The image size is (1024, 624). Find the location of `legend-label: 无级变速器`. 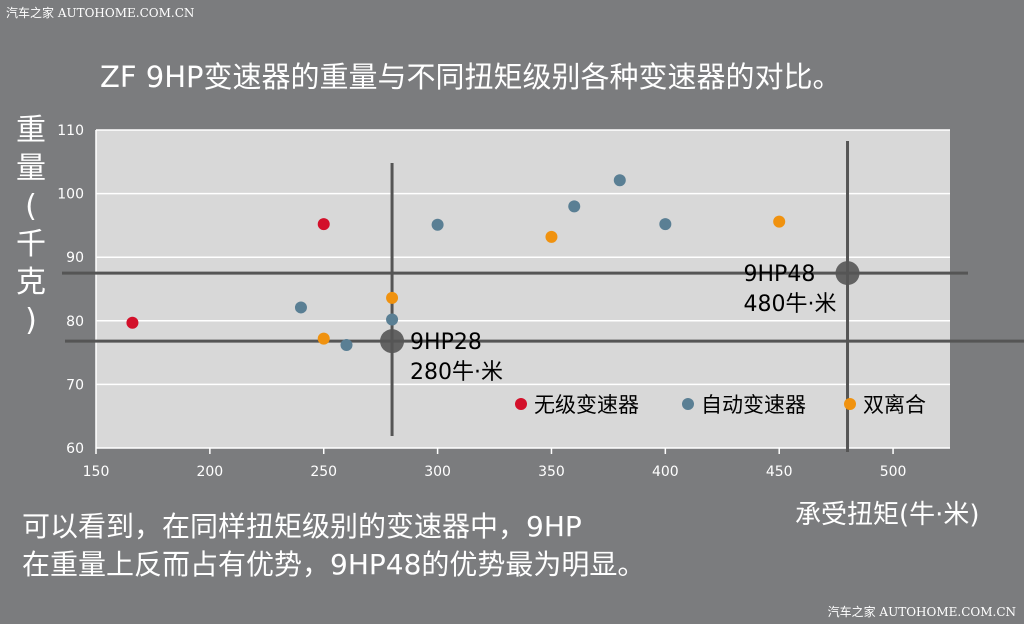

legend-label: 无级变速器 is located at coordinates (586, 405).